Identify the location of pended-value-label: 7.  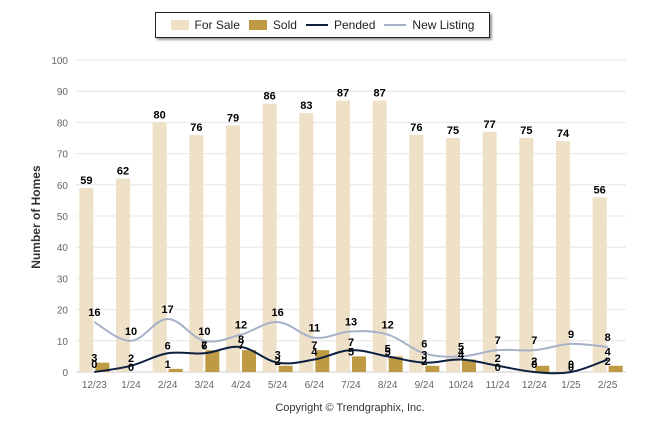
(351, 343).